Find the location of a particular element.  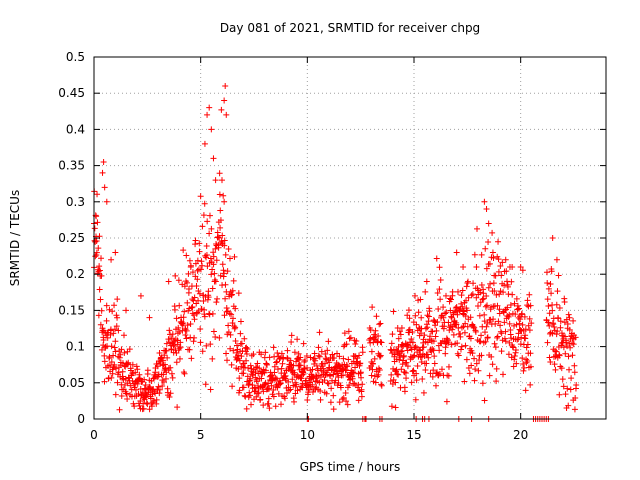

y-tick-label: 0.15 is located at coordinates (71, 310).